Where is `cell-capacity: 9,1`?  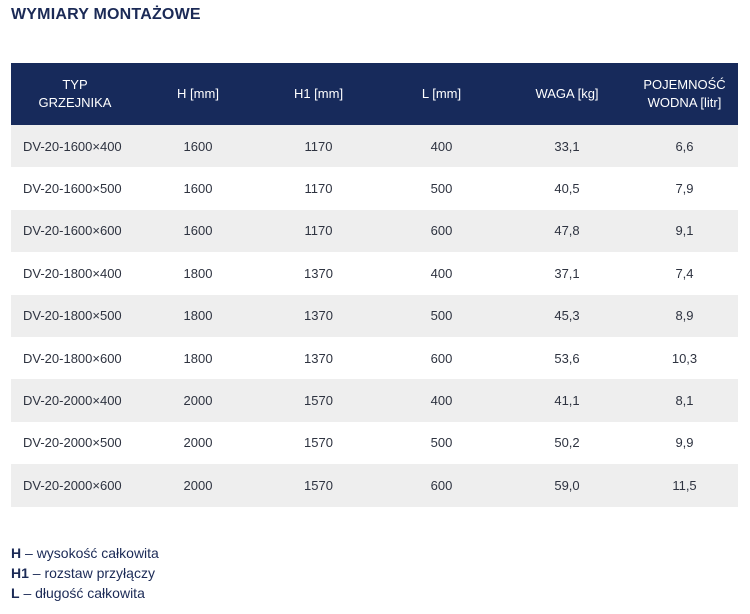 cell-capacity: 9,1 is located at coordinates (684, 231).